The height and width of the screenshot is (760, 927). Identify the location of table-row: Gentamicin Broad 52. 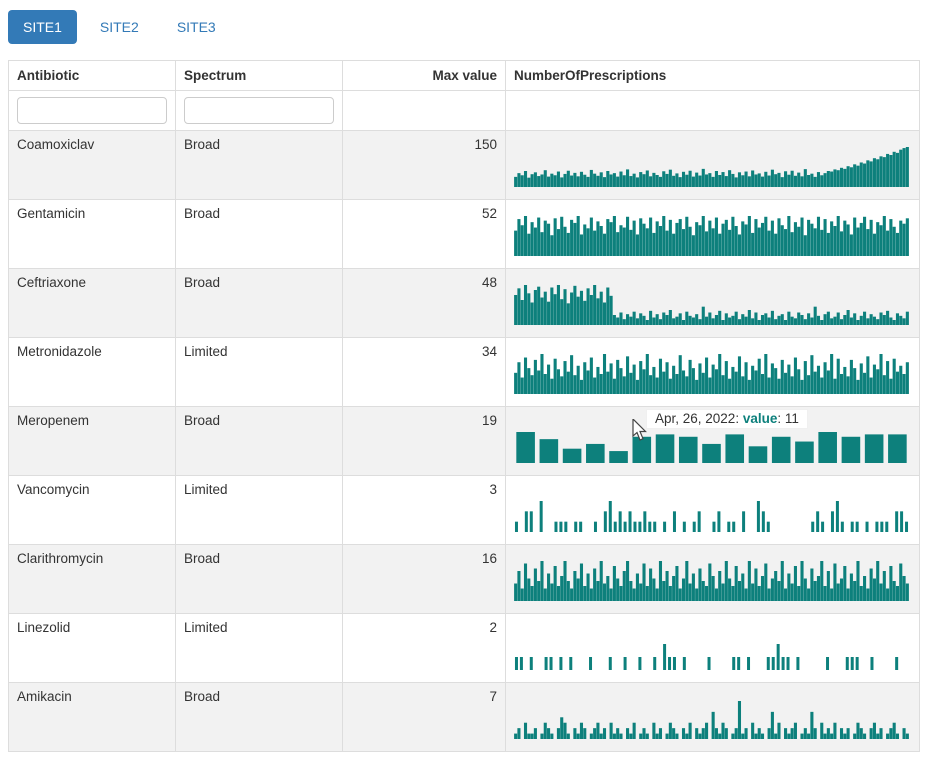
(464, 234).